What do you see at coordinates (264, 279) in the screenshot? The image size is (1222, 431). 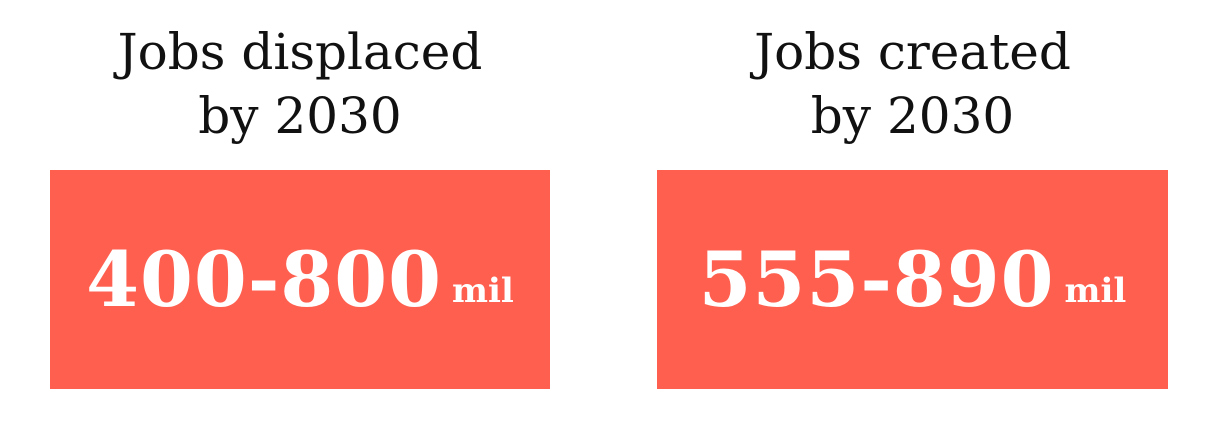 I see `stat-value: 400-800` at bounding box center [264, 279].